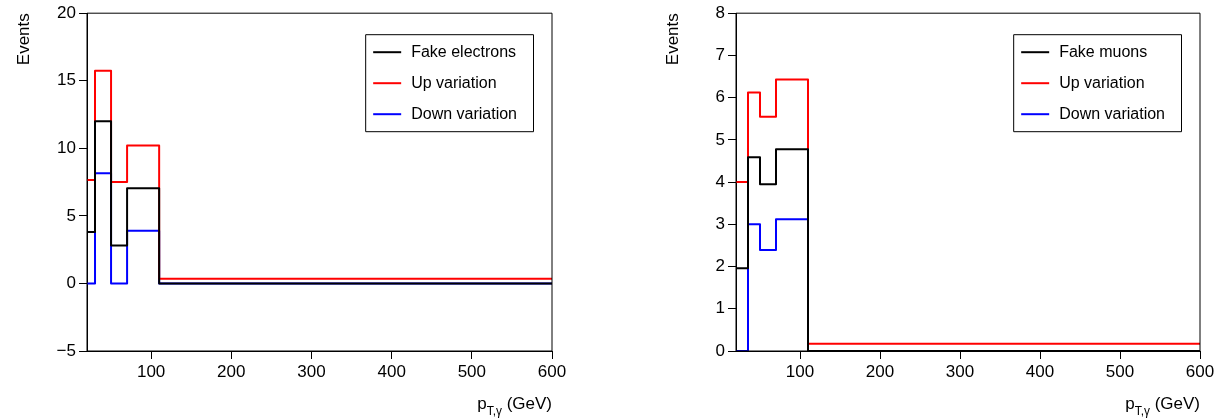 This screenshot has width=1222, height=419. I want to click on y-tick-label: 15, so click(66, 80).